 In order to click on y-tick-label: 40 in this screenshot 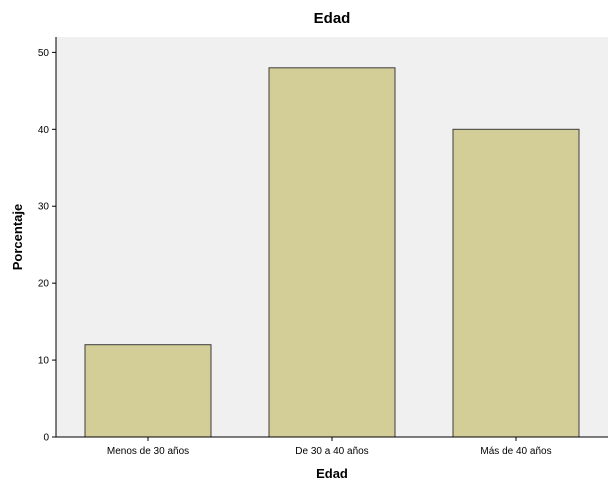, I will do `click(44, 130)`.